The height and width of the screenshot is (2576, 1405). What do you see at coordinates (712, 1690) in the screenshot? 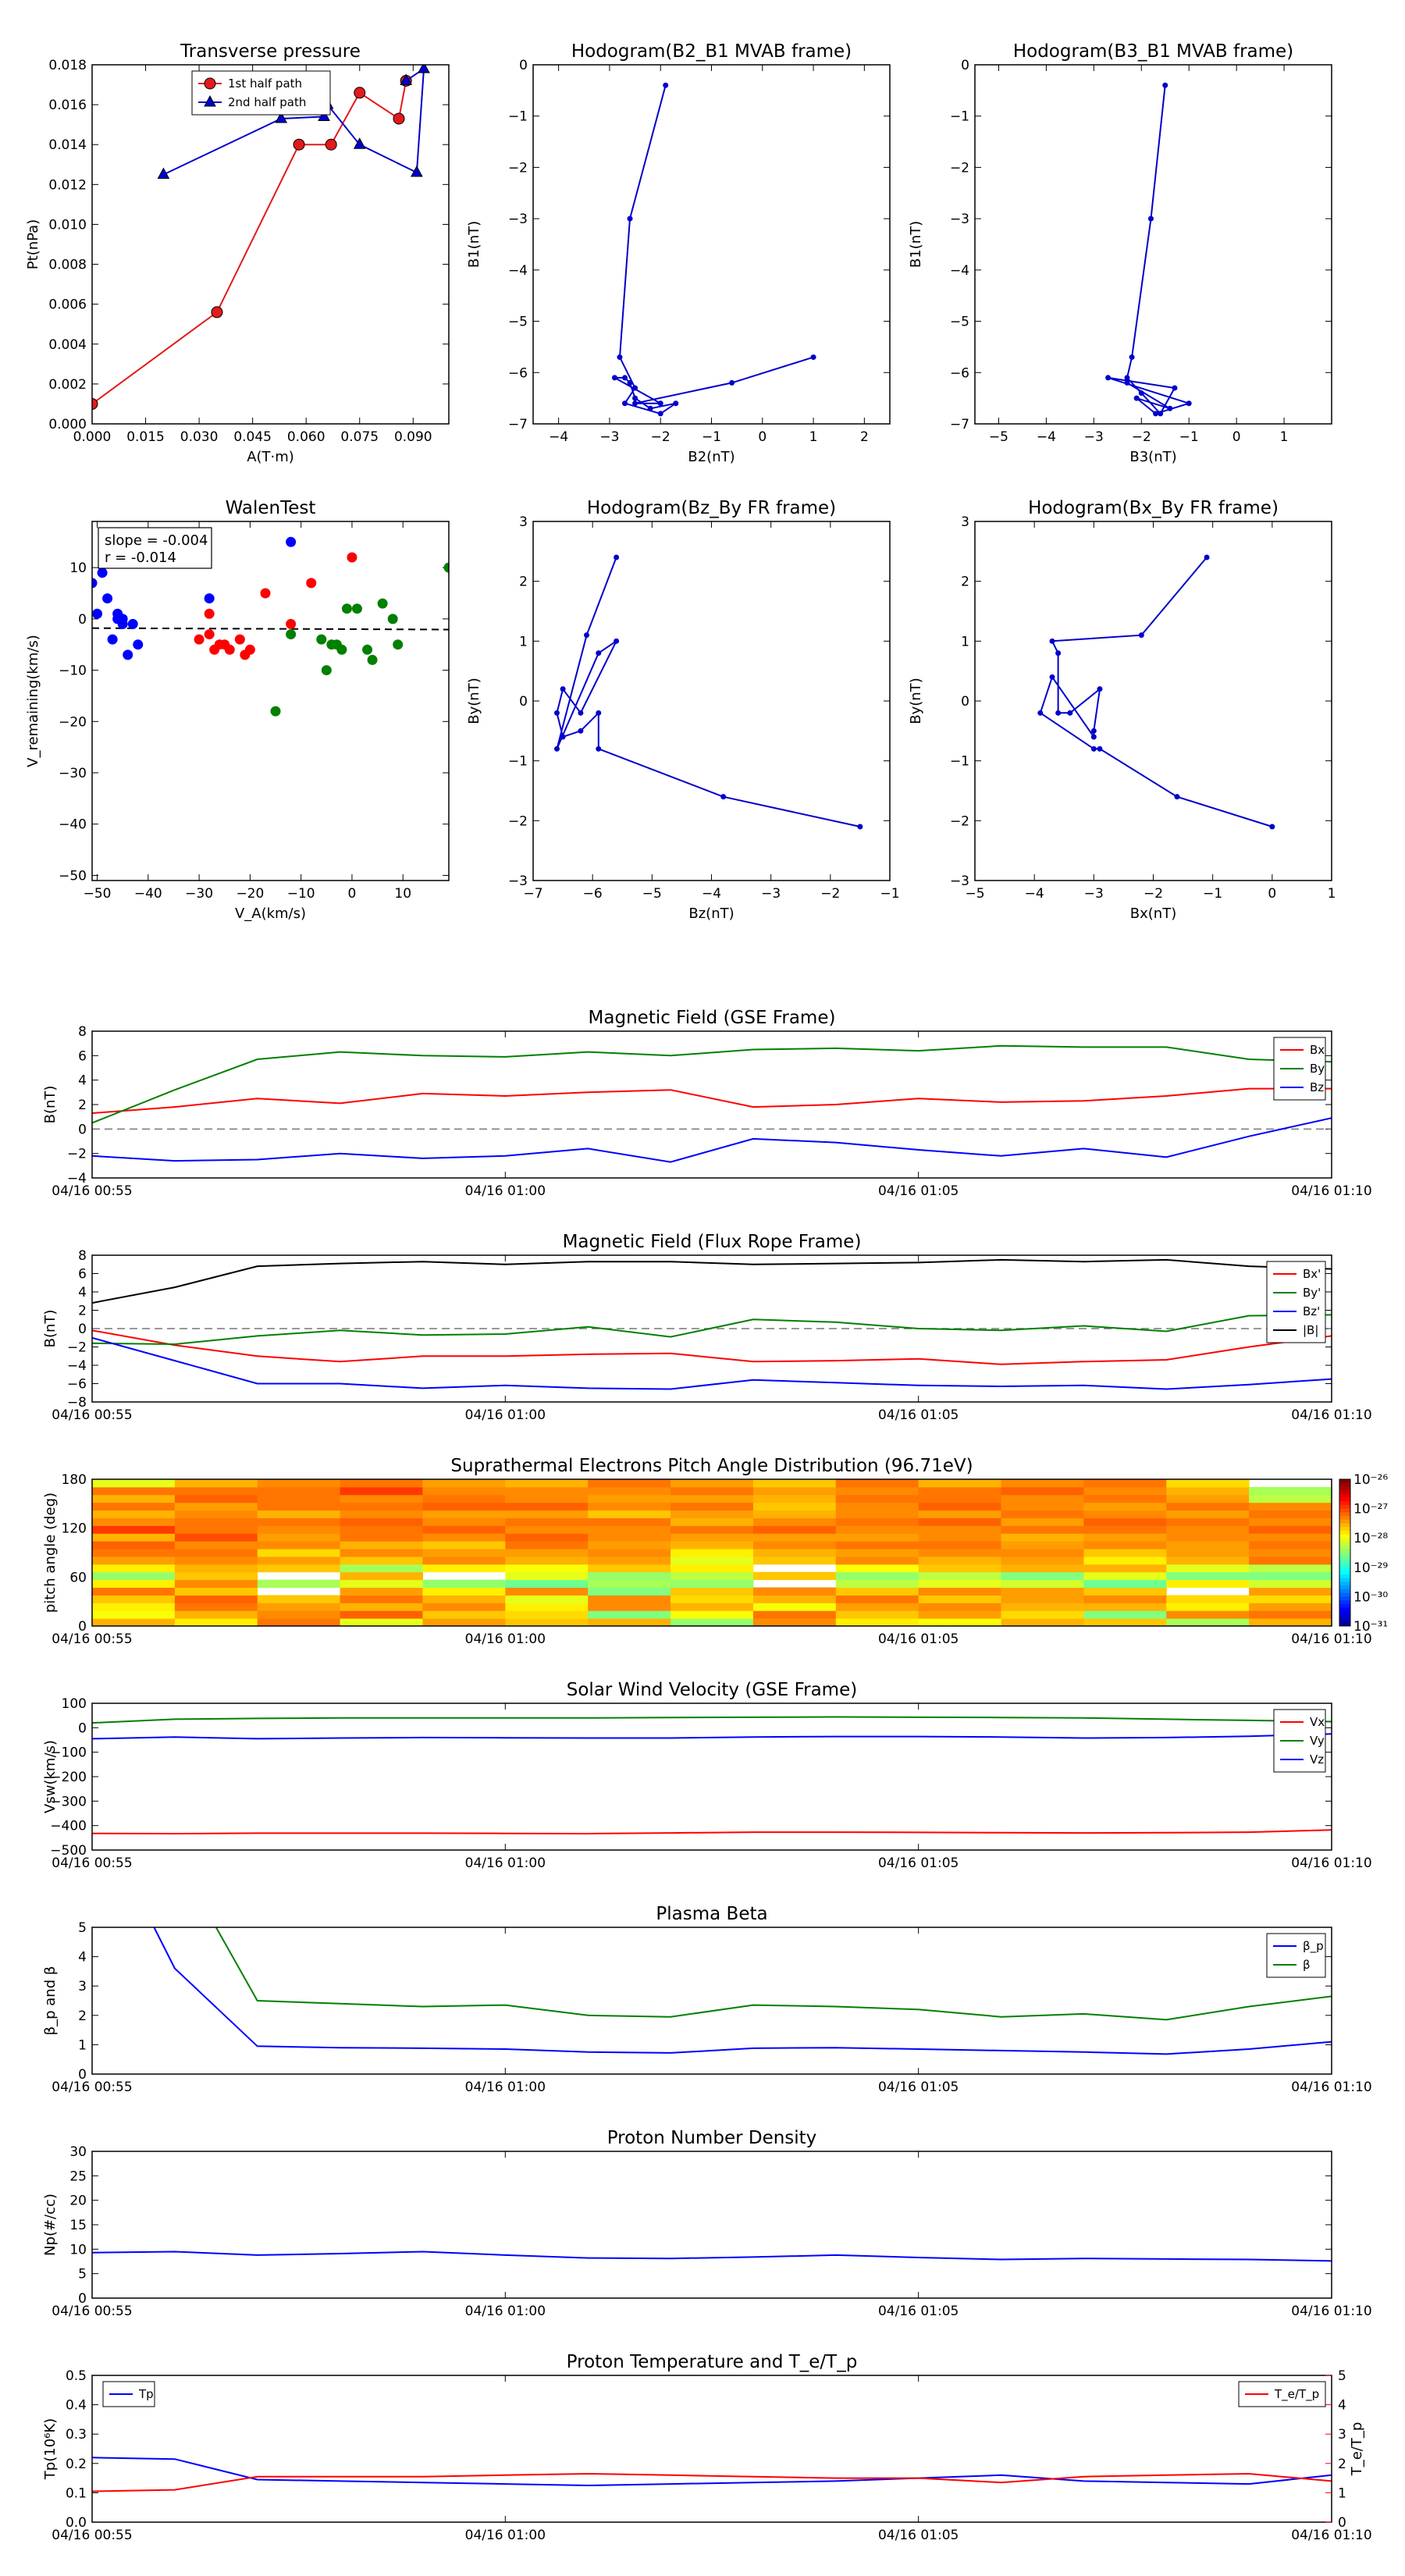
I see `chart-title: Solar Wind Velocity (GSE Frame)` at bounding box center [712, 1690].